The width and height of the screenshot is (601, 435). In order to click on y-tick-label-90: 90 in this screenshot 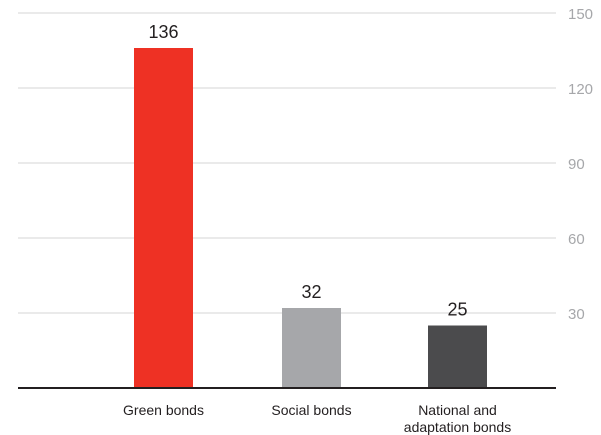, I will do `click(576, 164)`.